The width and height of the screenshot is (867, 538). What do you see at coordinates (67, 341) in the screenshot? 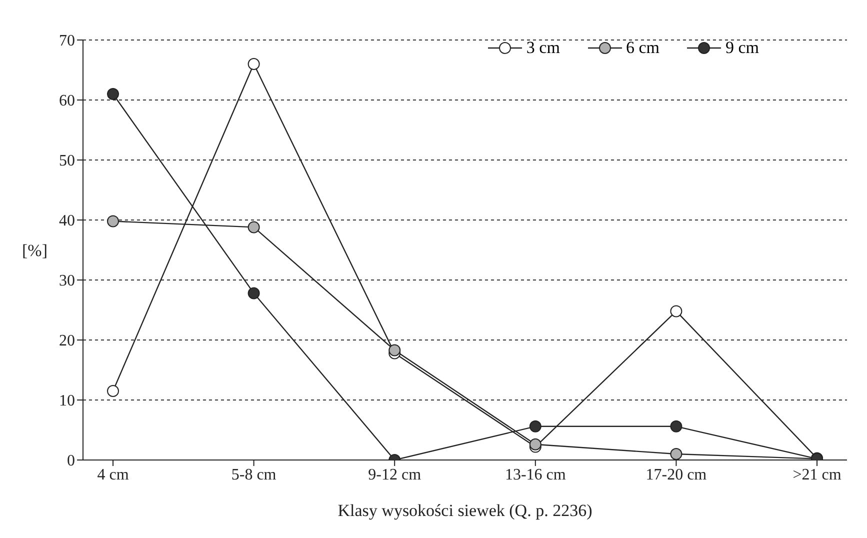
I see `y-tick-label: 20` at bounding box center [67, 341].